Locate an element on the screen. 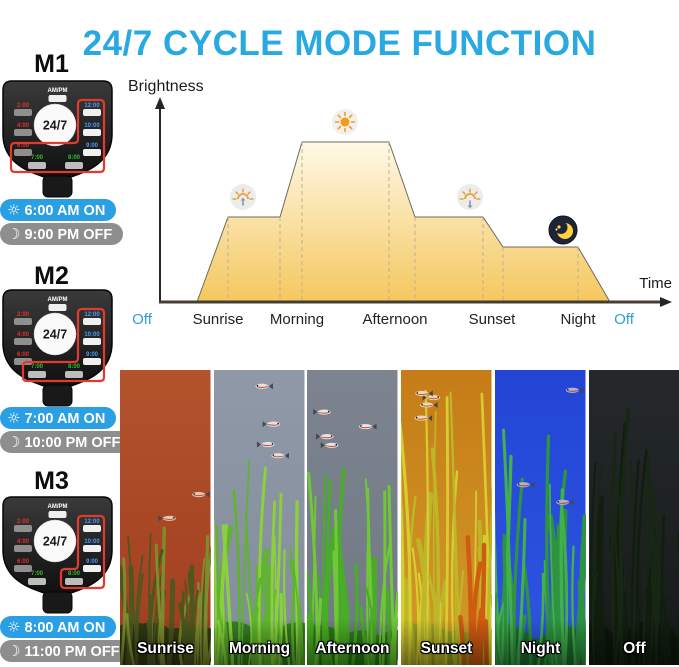  sunset-icon is located at coordinates (470, 197).